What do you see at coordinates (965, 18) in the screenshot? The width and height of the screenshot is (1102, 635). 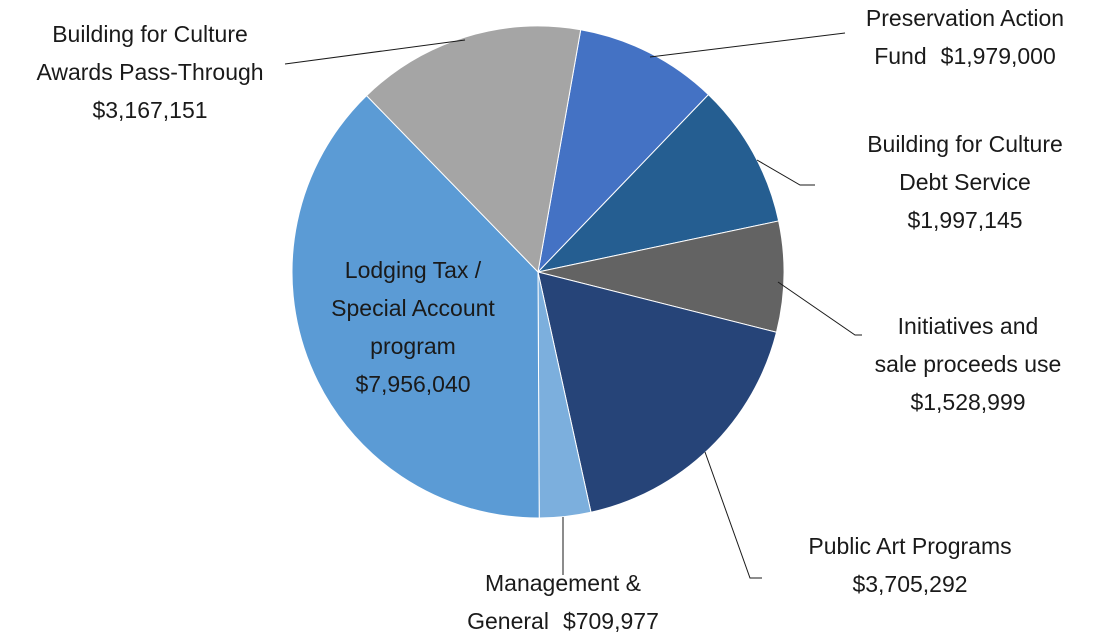 I see `category-label: Preservation Action` at bounding box center [965, 18].